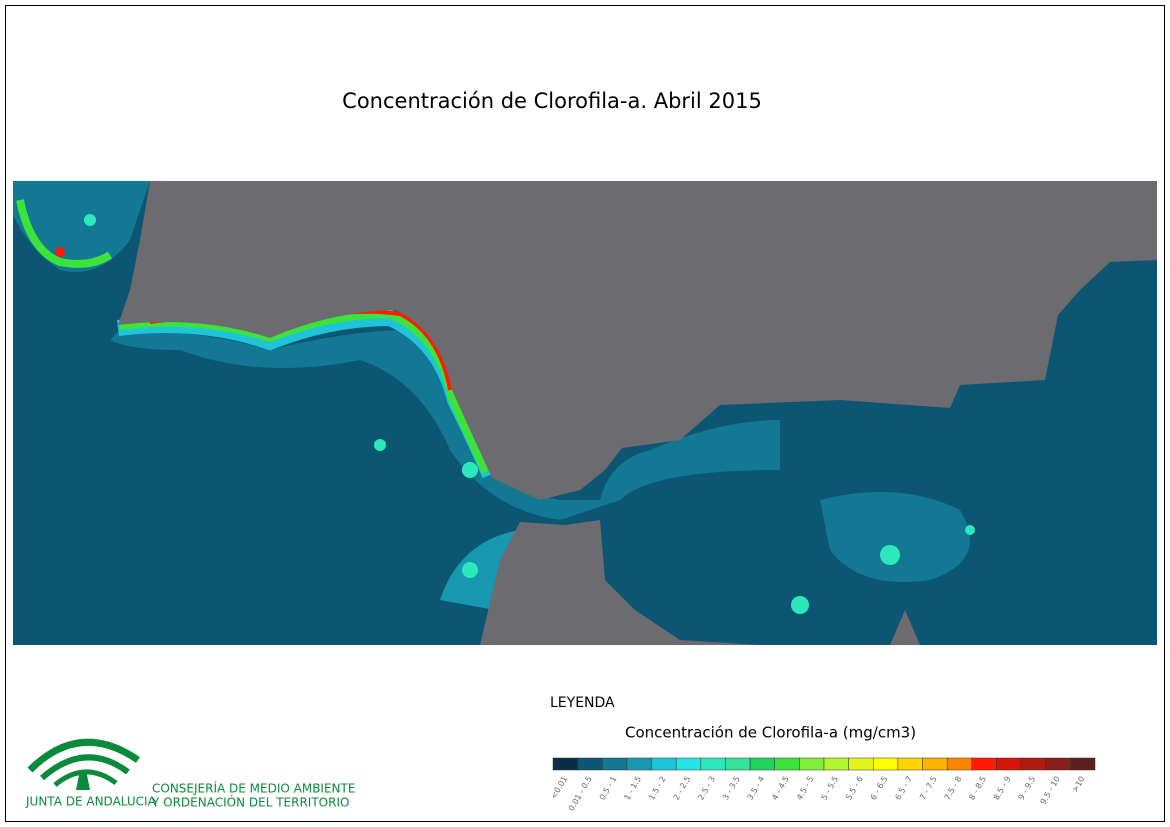  I want to click on logo-department: CONSEJERÍA DE MEDIO AMBIENTE, so click(253, 788).